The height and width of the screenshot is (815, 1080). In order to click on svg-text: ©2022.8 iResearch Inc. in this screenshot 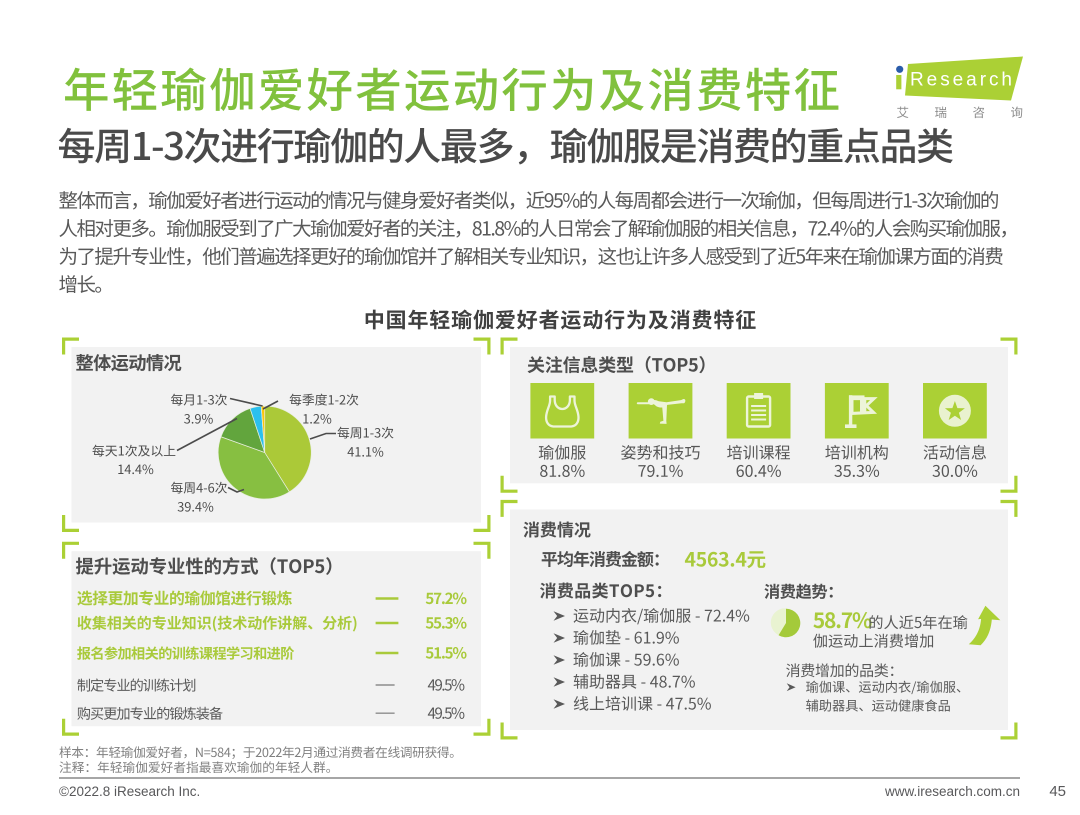, I will do `click(129, 791)`.